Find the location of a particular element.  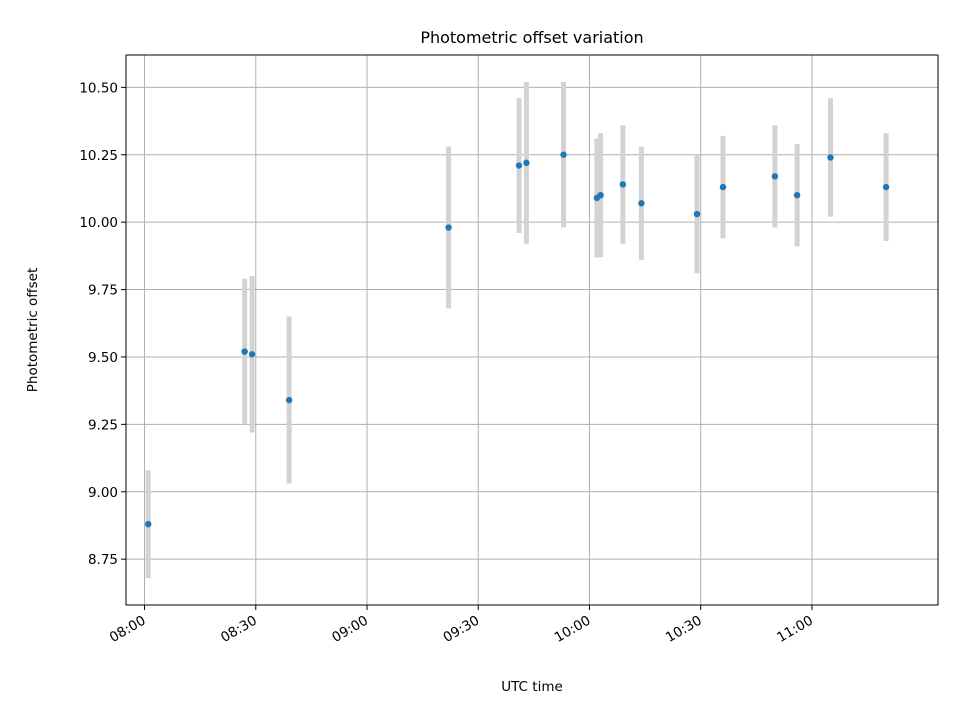

y-axis-ticks: 8.75 9.00 9.25 9.50 9.75 10.00 10.25 10.50 is located at coordinates (102, 324).